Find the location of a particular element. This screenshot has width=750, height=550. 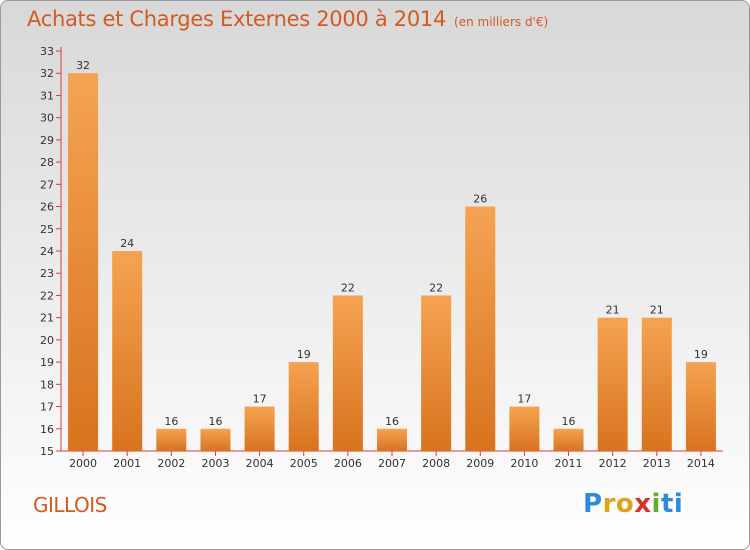

logo-letter: x is located at coordinates (643, 504).